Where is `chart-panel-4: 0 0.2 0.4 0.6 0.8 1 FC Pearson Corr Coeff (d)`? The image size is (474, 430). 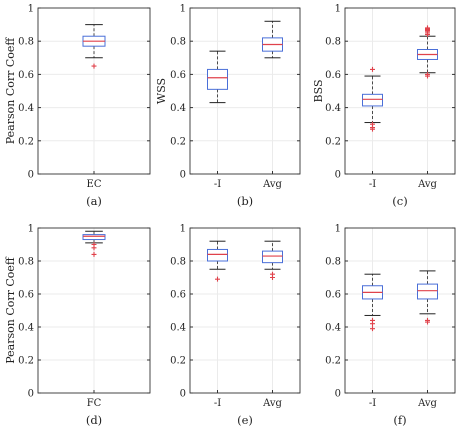
chart-panel-4: 0 0.2 0.4 0.6 0.8 1 FC Pearson Corr Coeff (d) is located at coordinates (77, 325).